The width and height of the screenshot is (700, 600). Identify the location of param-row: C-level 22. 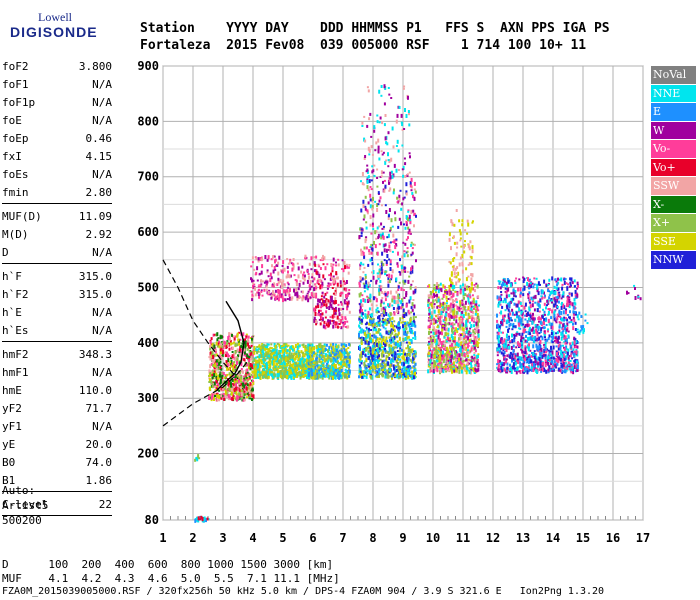
(57, 505).